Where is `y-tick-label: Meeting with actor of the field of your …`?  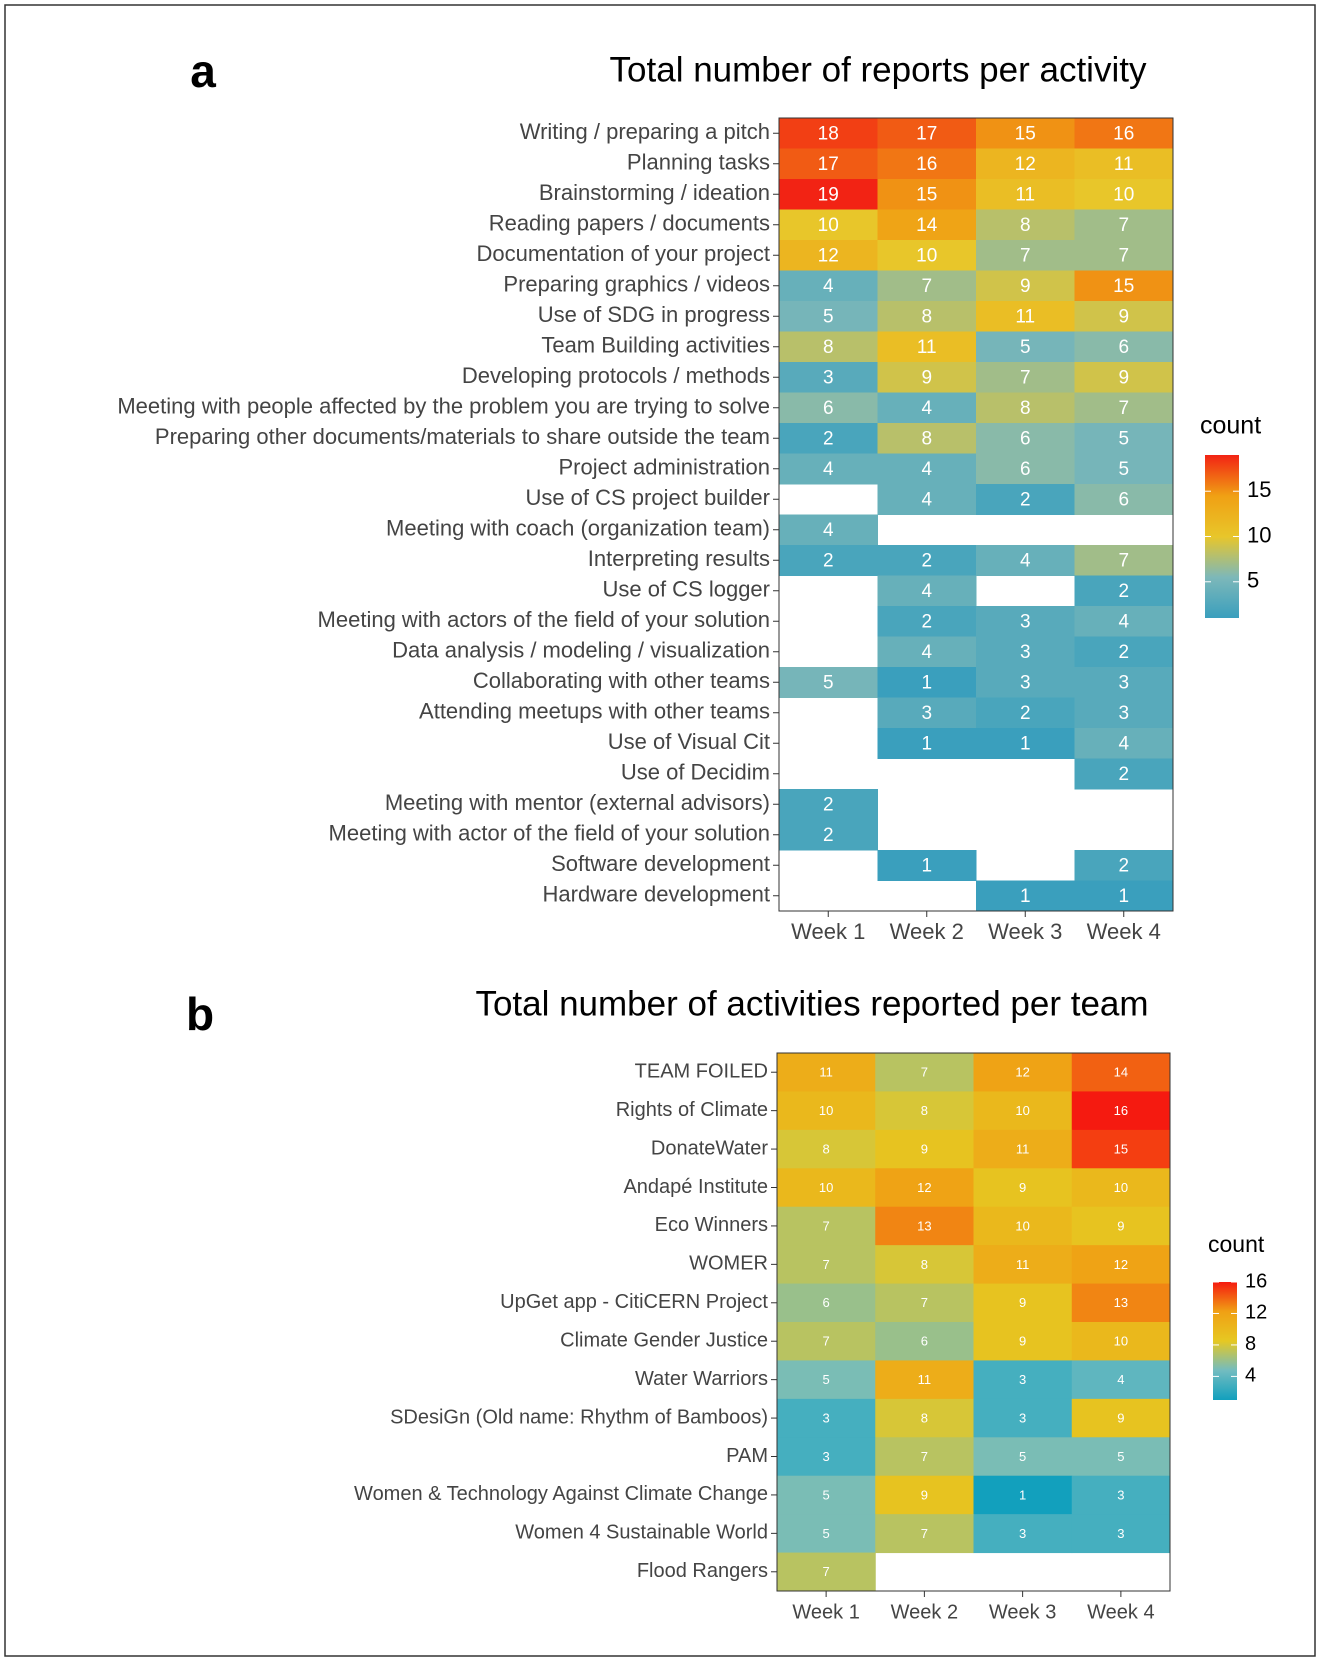 y-tick-label: Meeting with actor of the field of your … is located at coordinates (549, 833).